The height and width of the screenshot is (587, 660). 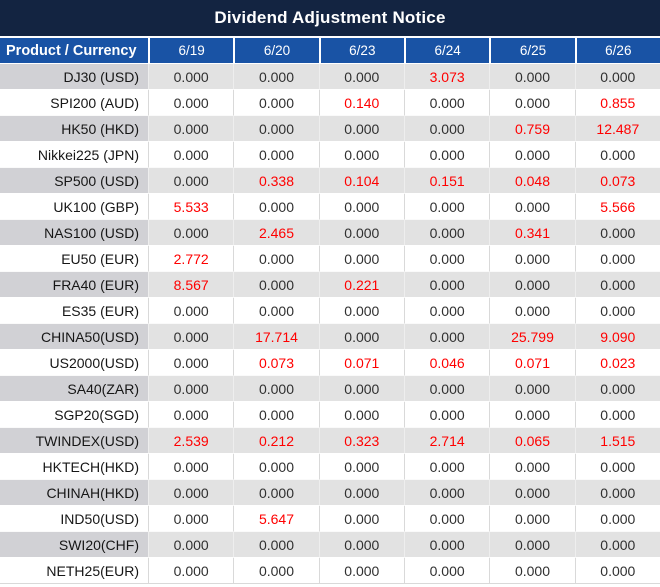 What do you see at coordinates (446, 181) in the screenshot?
I see `value-cell: 0.151` at bounding box center [446, 181].